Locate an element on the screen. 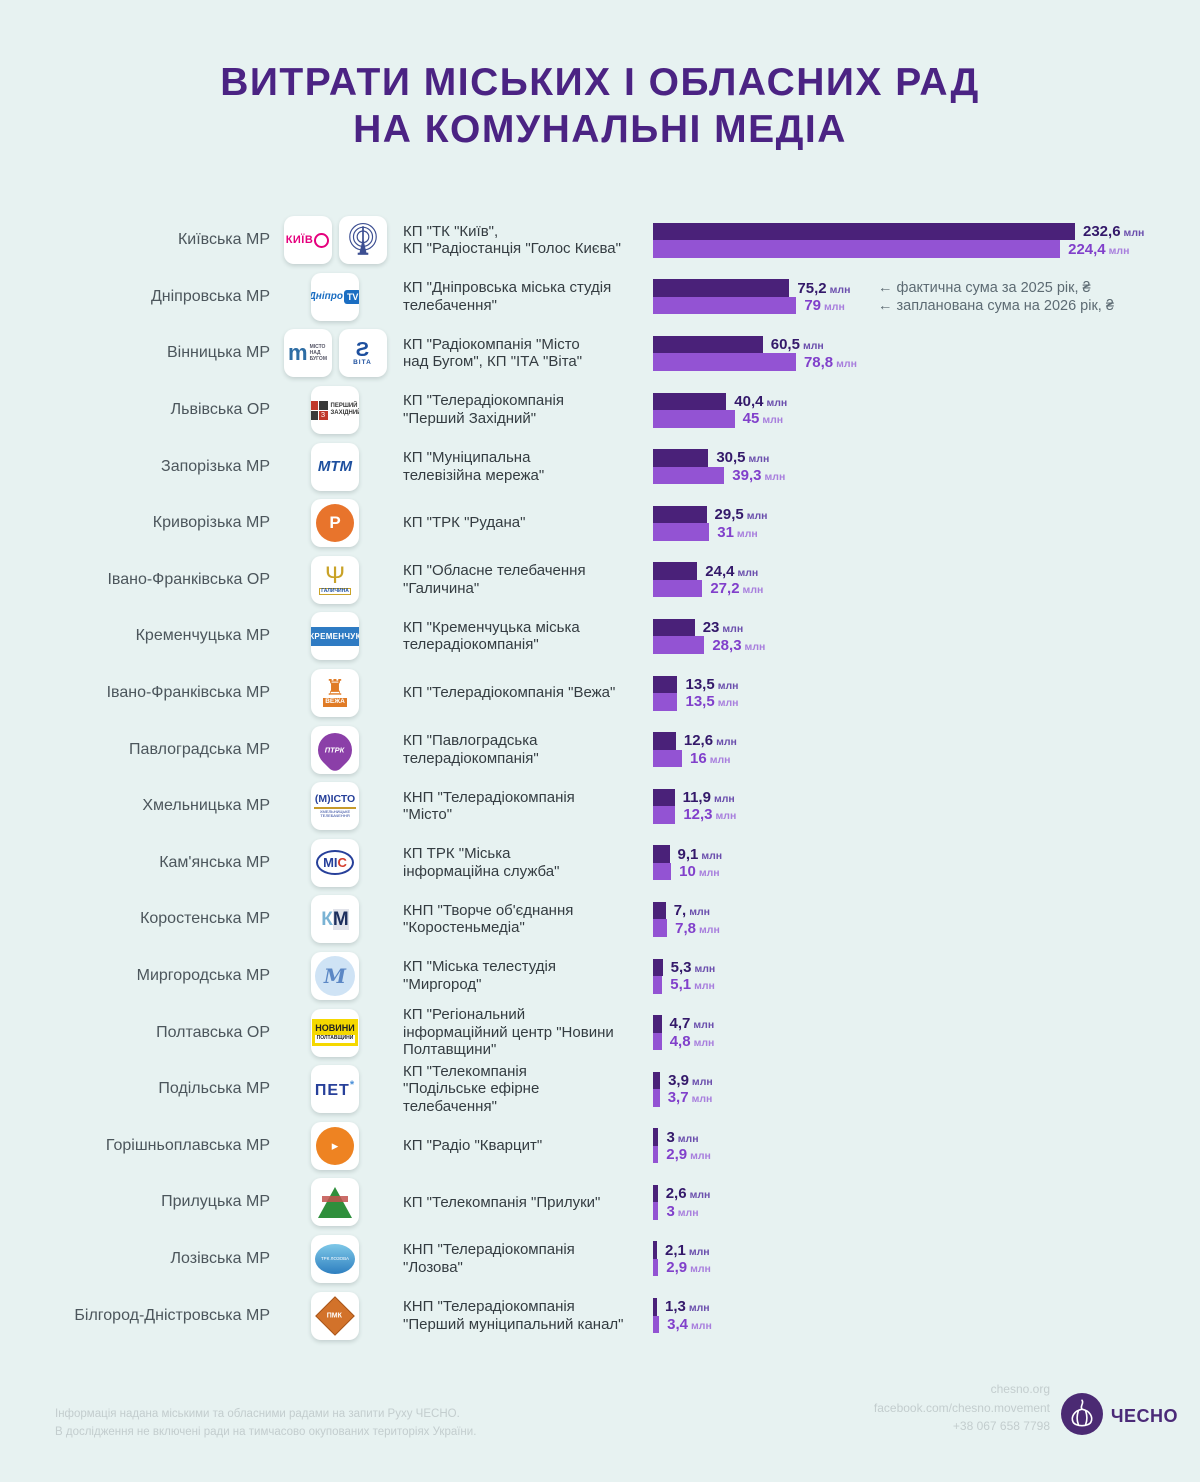  logo-group: МТМ is located at coordinates (335, 466).